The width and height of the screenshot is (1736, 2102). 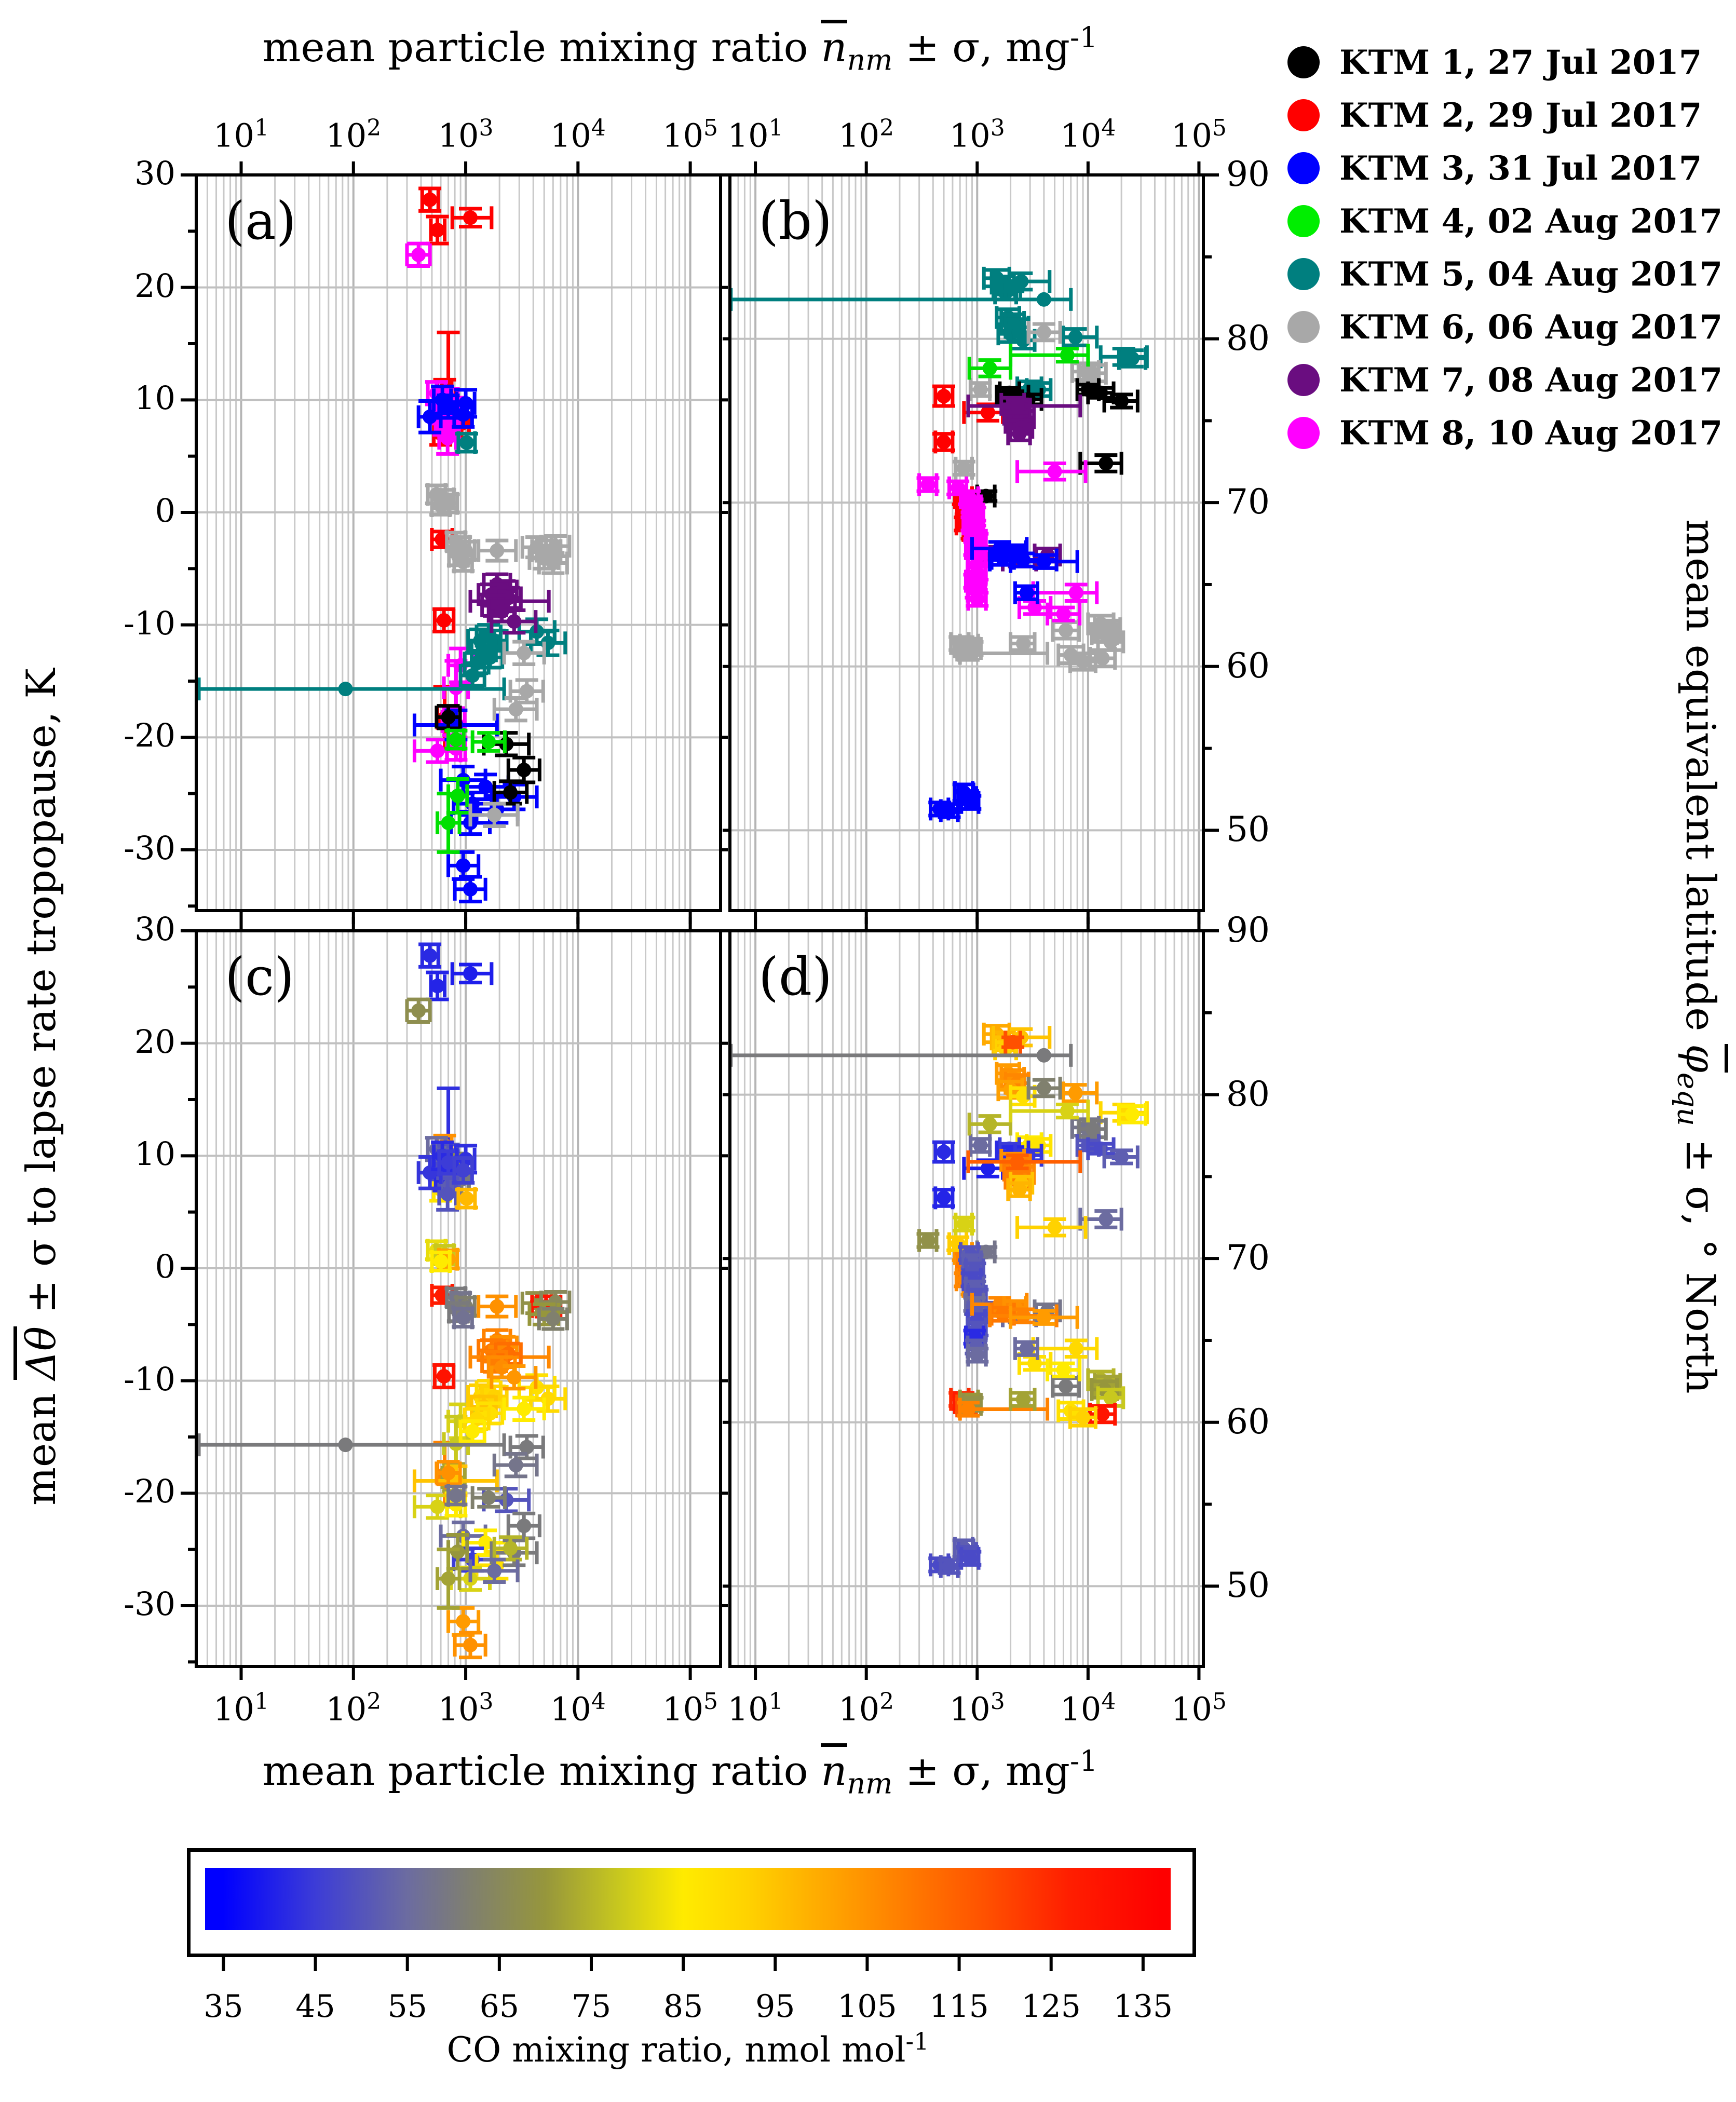 I want to click on bottom-title-sup: -1, so click(x=1083, y=1761).